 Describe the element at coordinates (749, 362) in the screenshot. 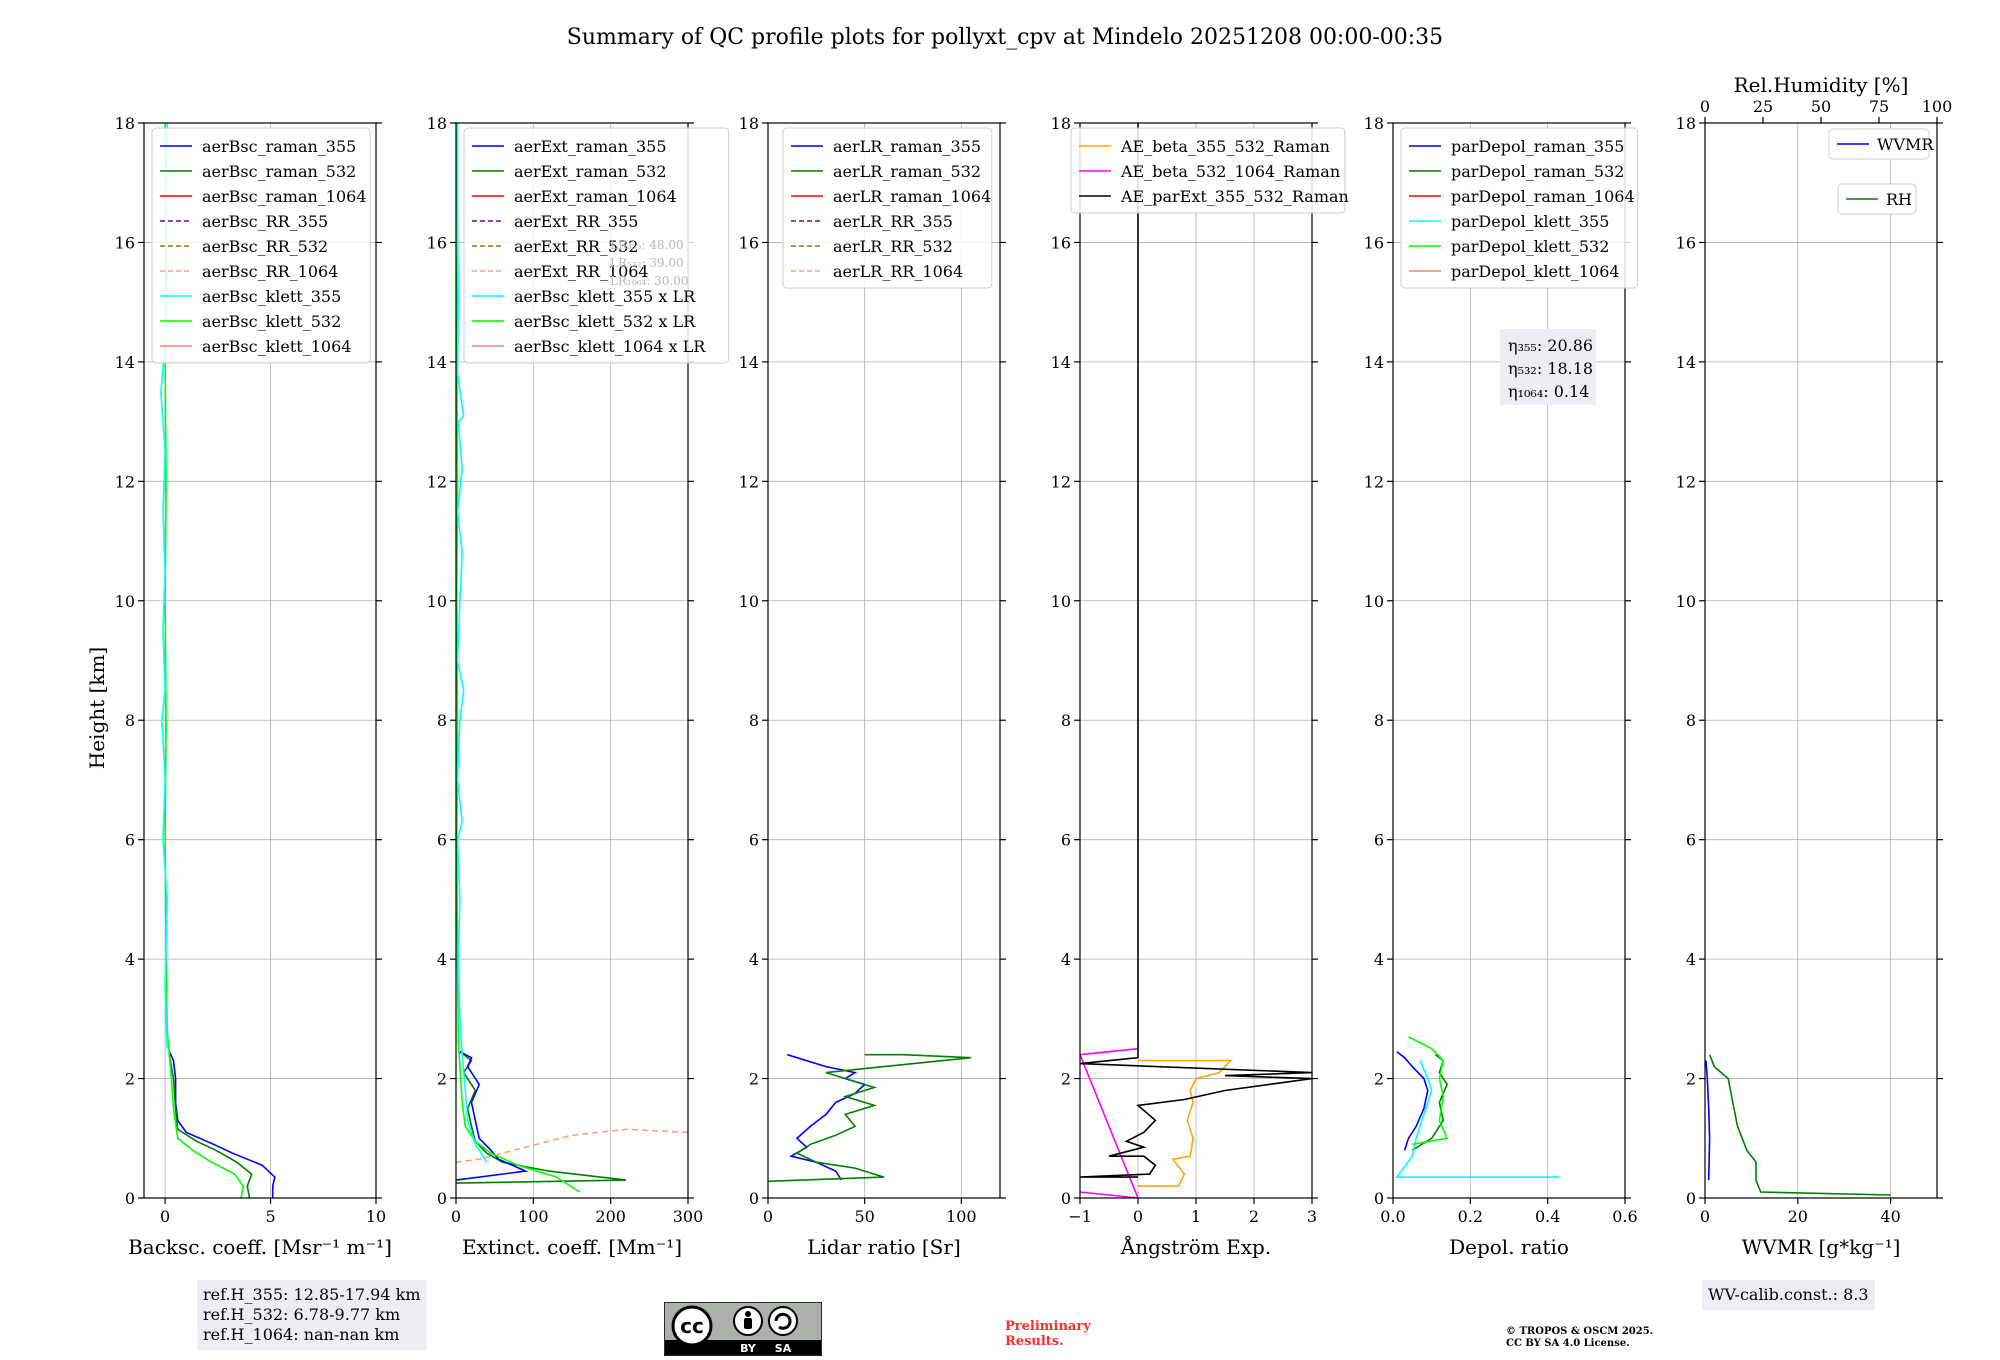

I see `lr-ytick-label-7: 14` at that location.